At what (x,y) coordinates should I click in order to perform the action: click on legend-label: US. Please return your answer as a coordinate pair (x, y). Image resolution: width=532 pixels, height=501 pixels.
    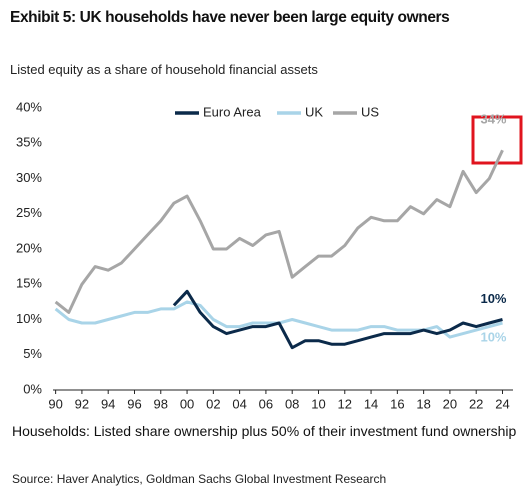
    Looking at the image, I should click on (370, 111).